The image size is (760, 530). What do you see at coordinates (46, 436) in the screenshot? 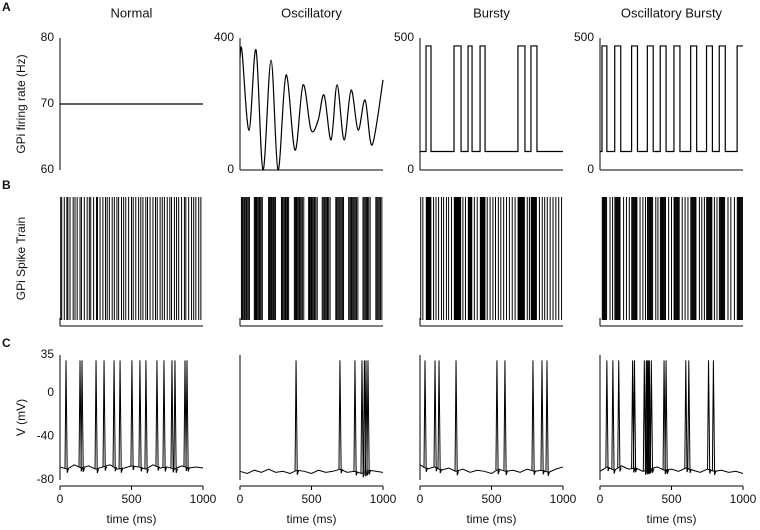
I see `y-tick-label: -40` at bounding box center [46, 436].